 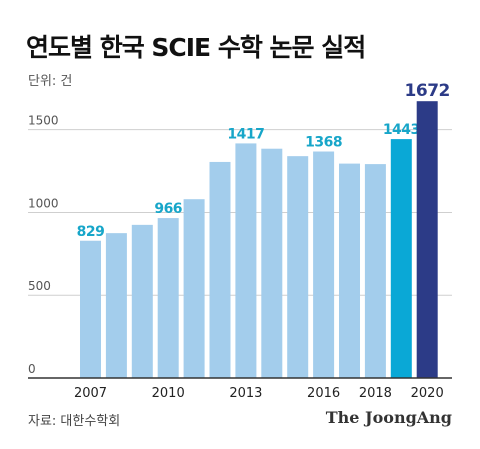 What do you see at coordinates (90, 393) in the screenshot?
I see `x-tick-label-2007: 2007` at bounding box center [90, 393].